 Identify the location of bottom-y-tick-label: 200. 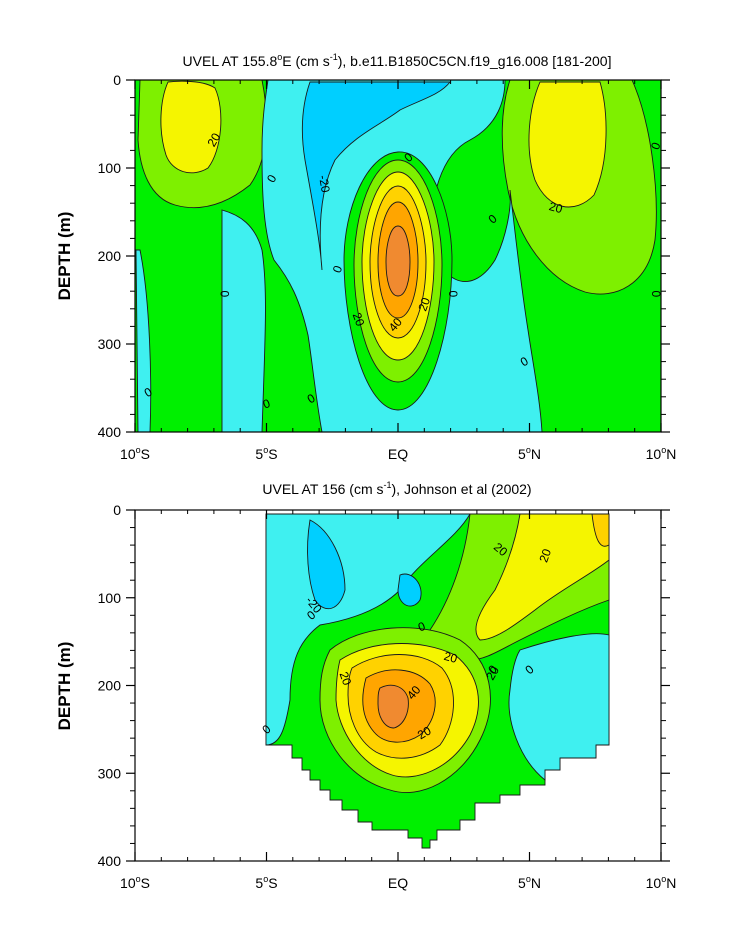
(110, 686).